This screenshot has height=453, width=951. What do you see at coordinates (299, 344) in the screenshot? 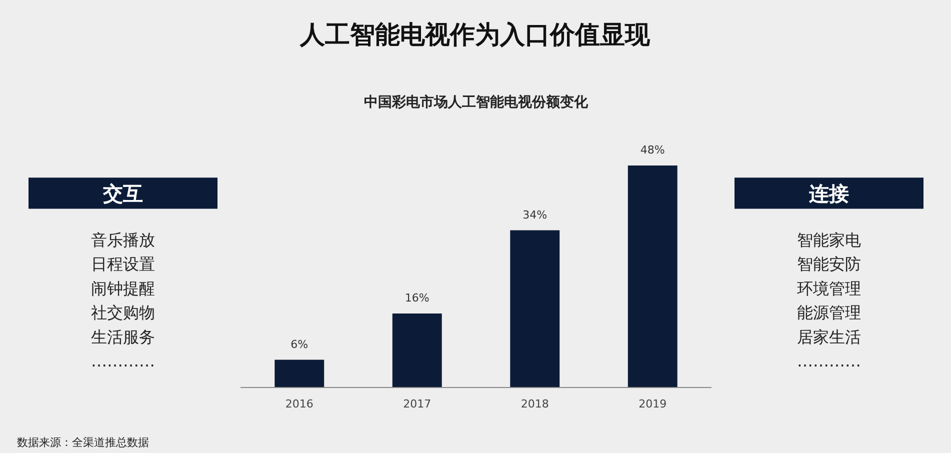
I see `data-label: 6%` at bounding box center [299, 344].